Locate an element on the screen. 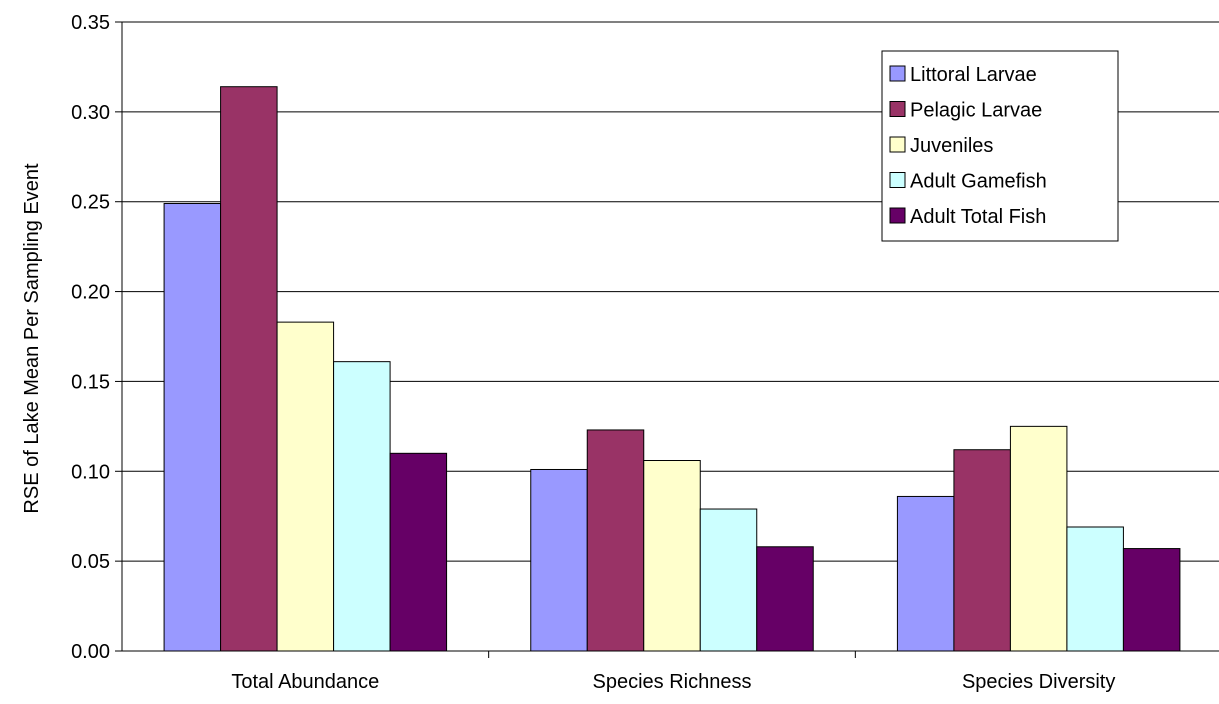 The image size is (1219, 704). legend-label: Pelagic Larvae is located at coordinates (976, 111).